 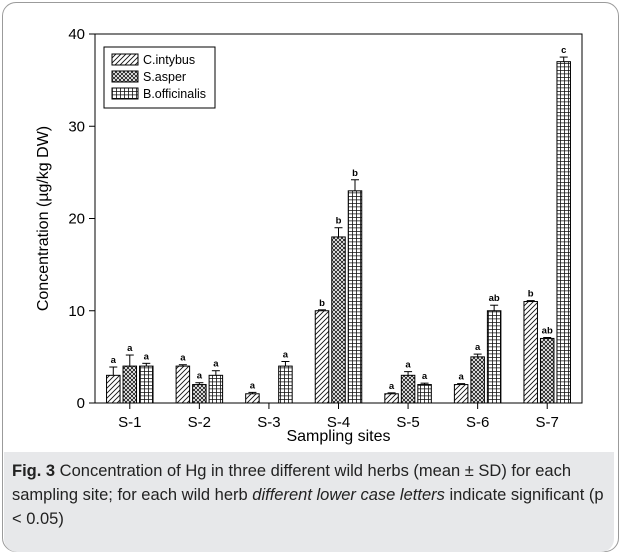 What do you see at coordinates (348, 495) in the screenshot?
I see `caption-italic-text: different lower case letters` at bounding box center [348, 495].